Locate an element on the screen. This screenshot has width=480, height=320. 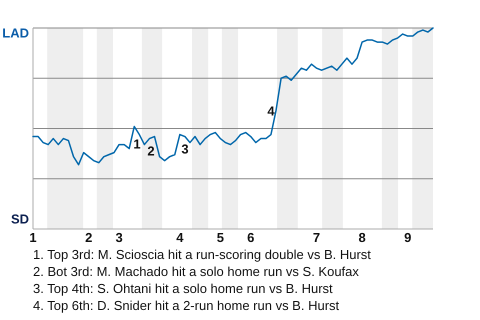
text: LAD is located at coordinates (15, 32).